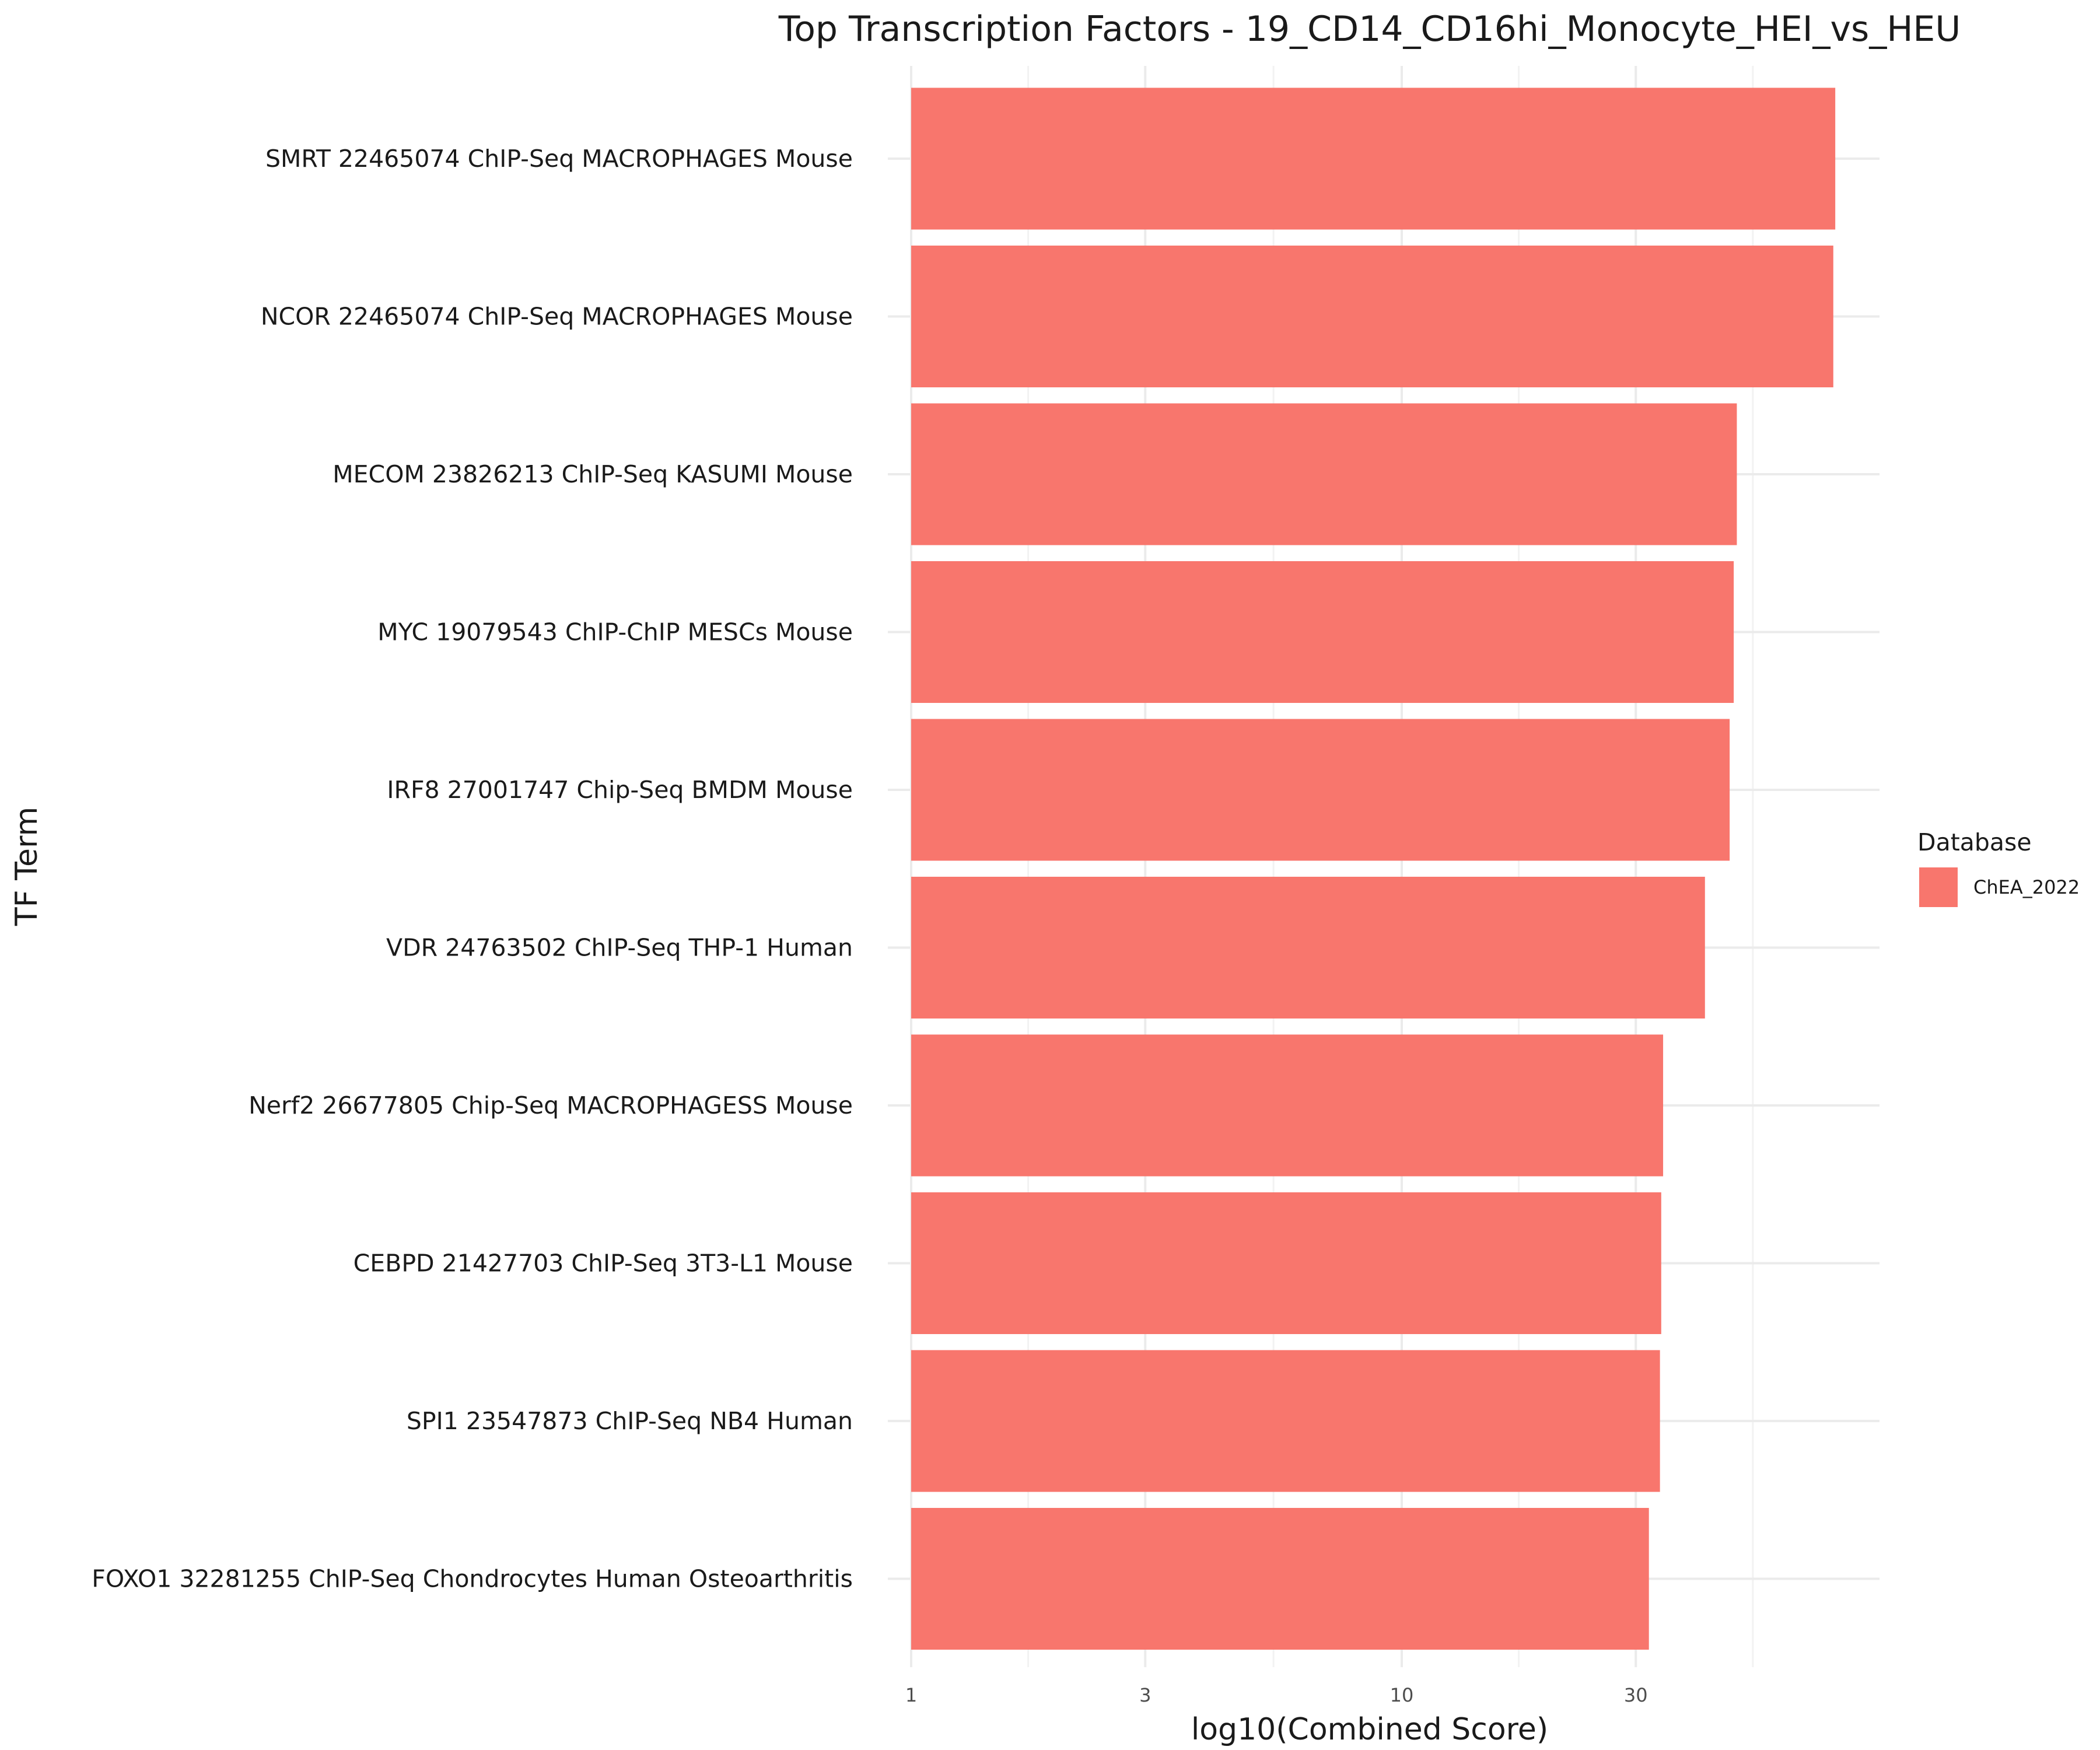 This screenshot has width=2100, height=1750. Describe the element at coordinates (2027, 887) in the screenshot. I see `legend-label: ChEA_2022` at that location.